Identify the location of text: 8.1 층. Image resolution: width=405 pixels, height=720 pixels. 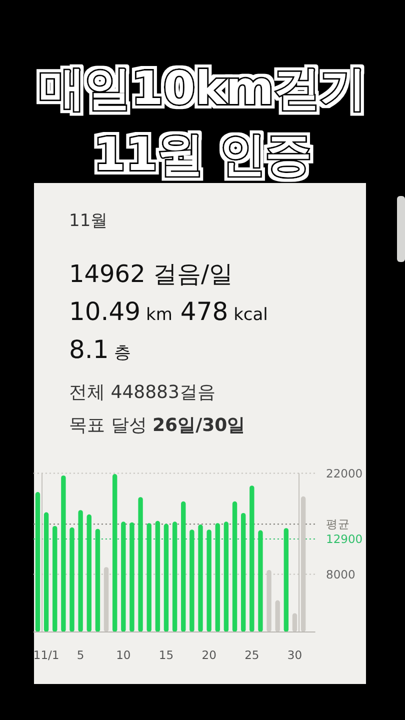
(100, 349).